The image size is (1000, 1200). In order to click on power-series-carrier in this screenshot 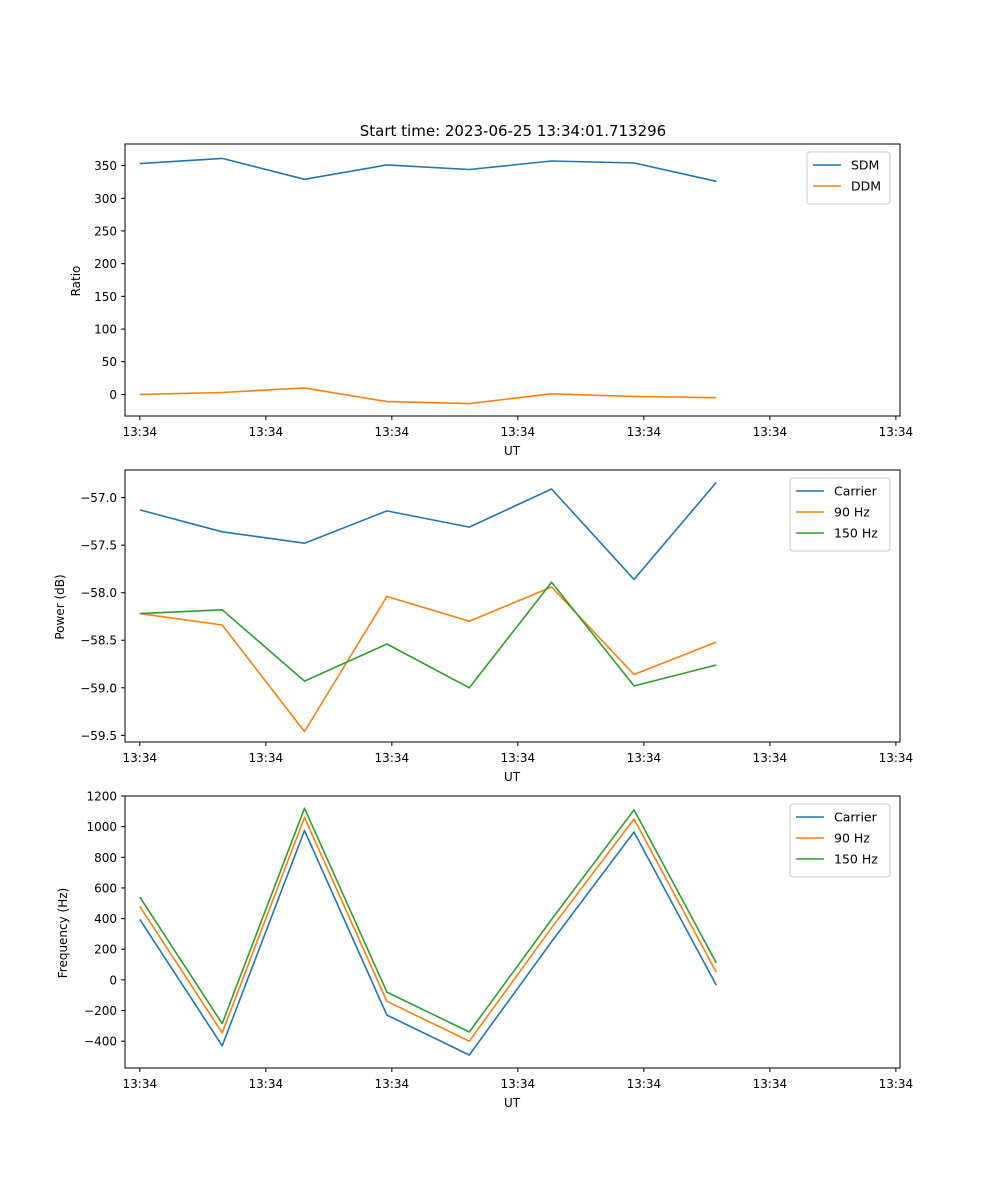, I will do `click(428, 531)`.